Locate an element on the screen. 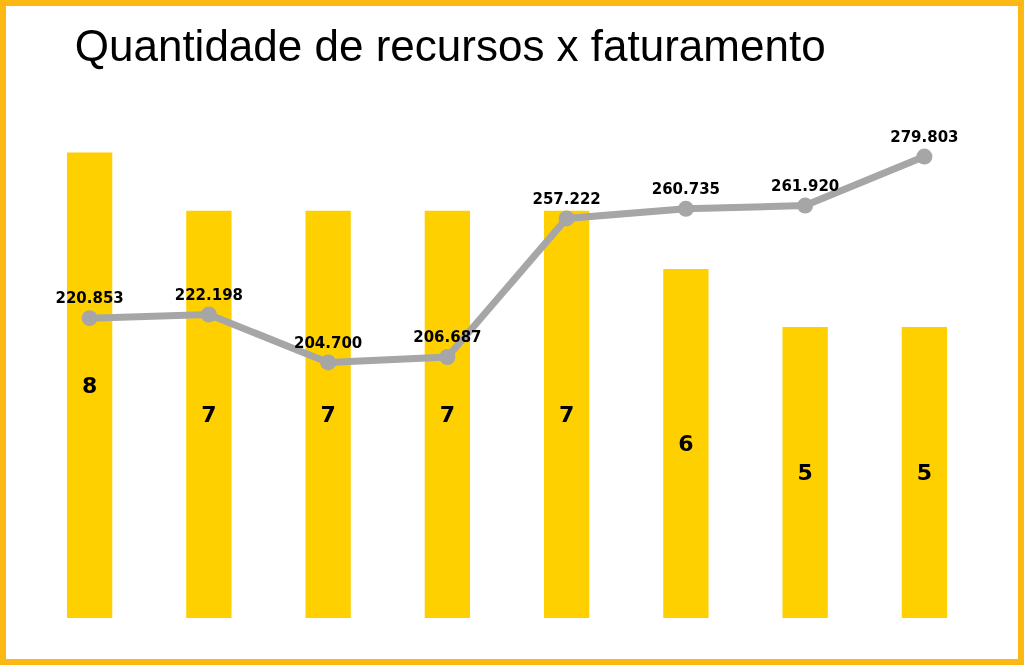 The width and height of the screenshot is (1024, 665). chart-title: Quantidade de recursos x faturamento is located at coordinates (450, 45).